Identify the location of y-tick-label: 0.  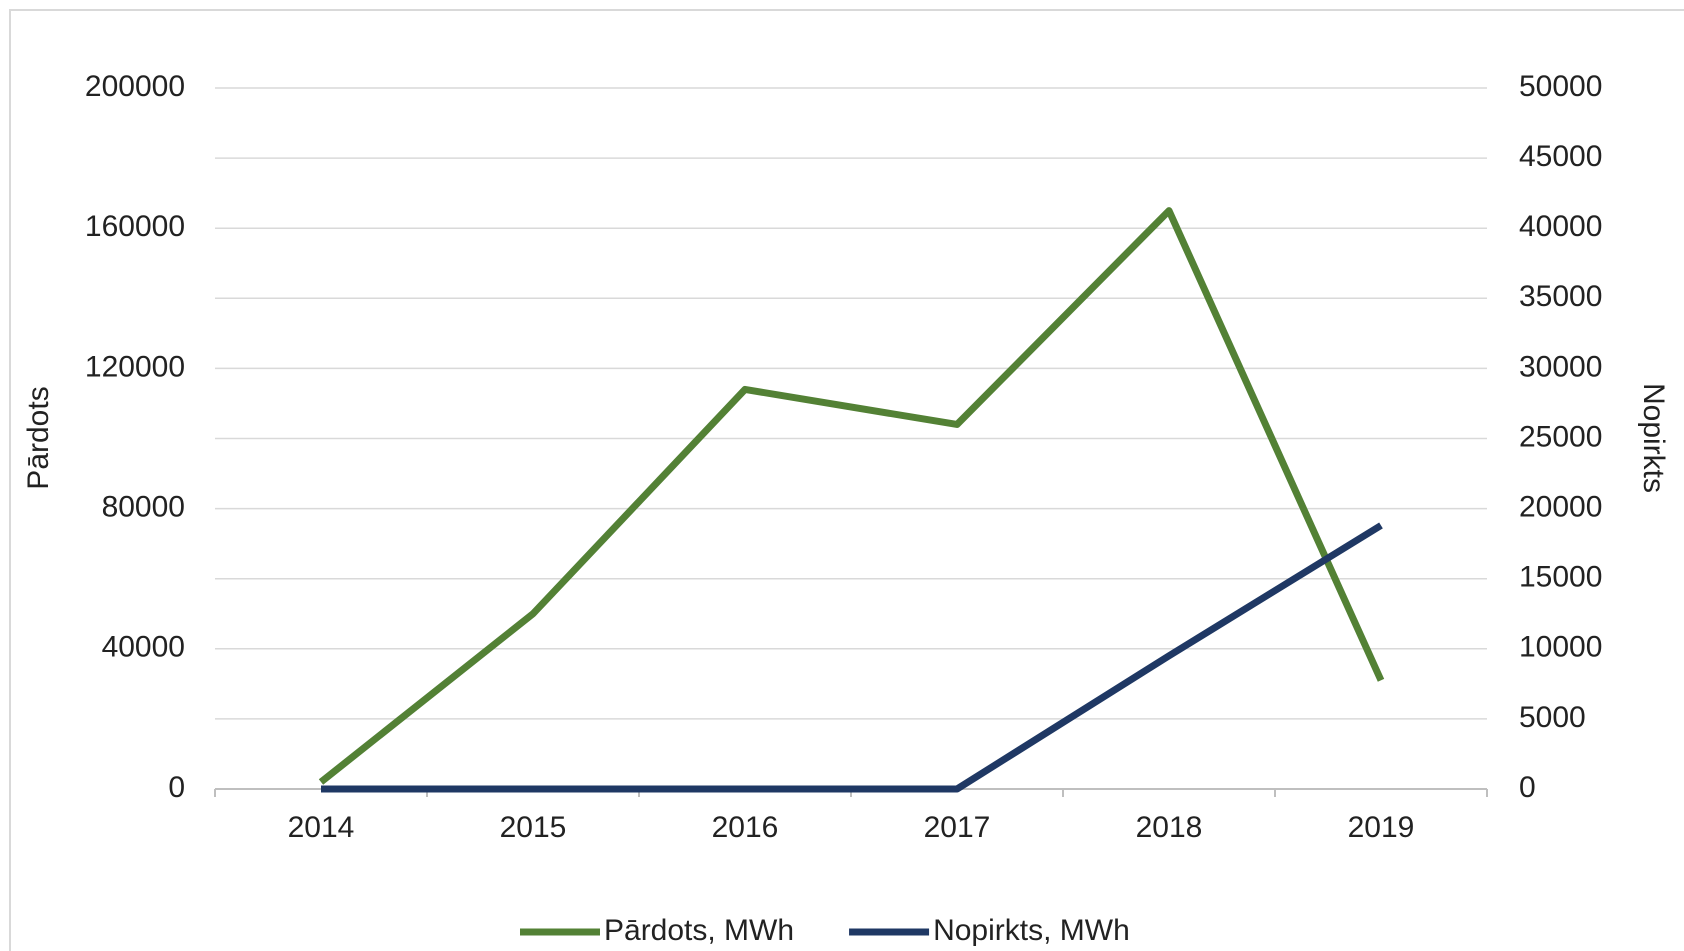
(176, 787).